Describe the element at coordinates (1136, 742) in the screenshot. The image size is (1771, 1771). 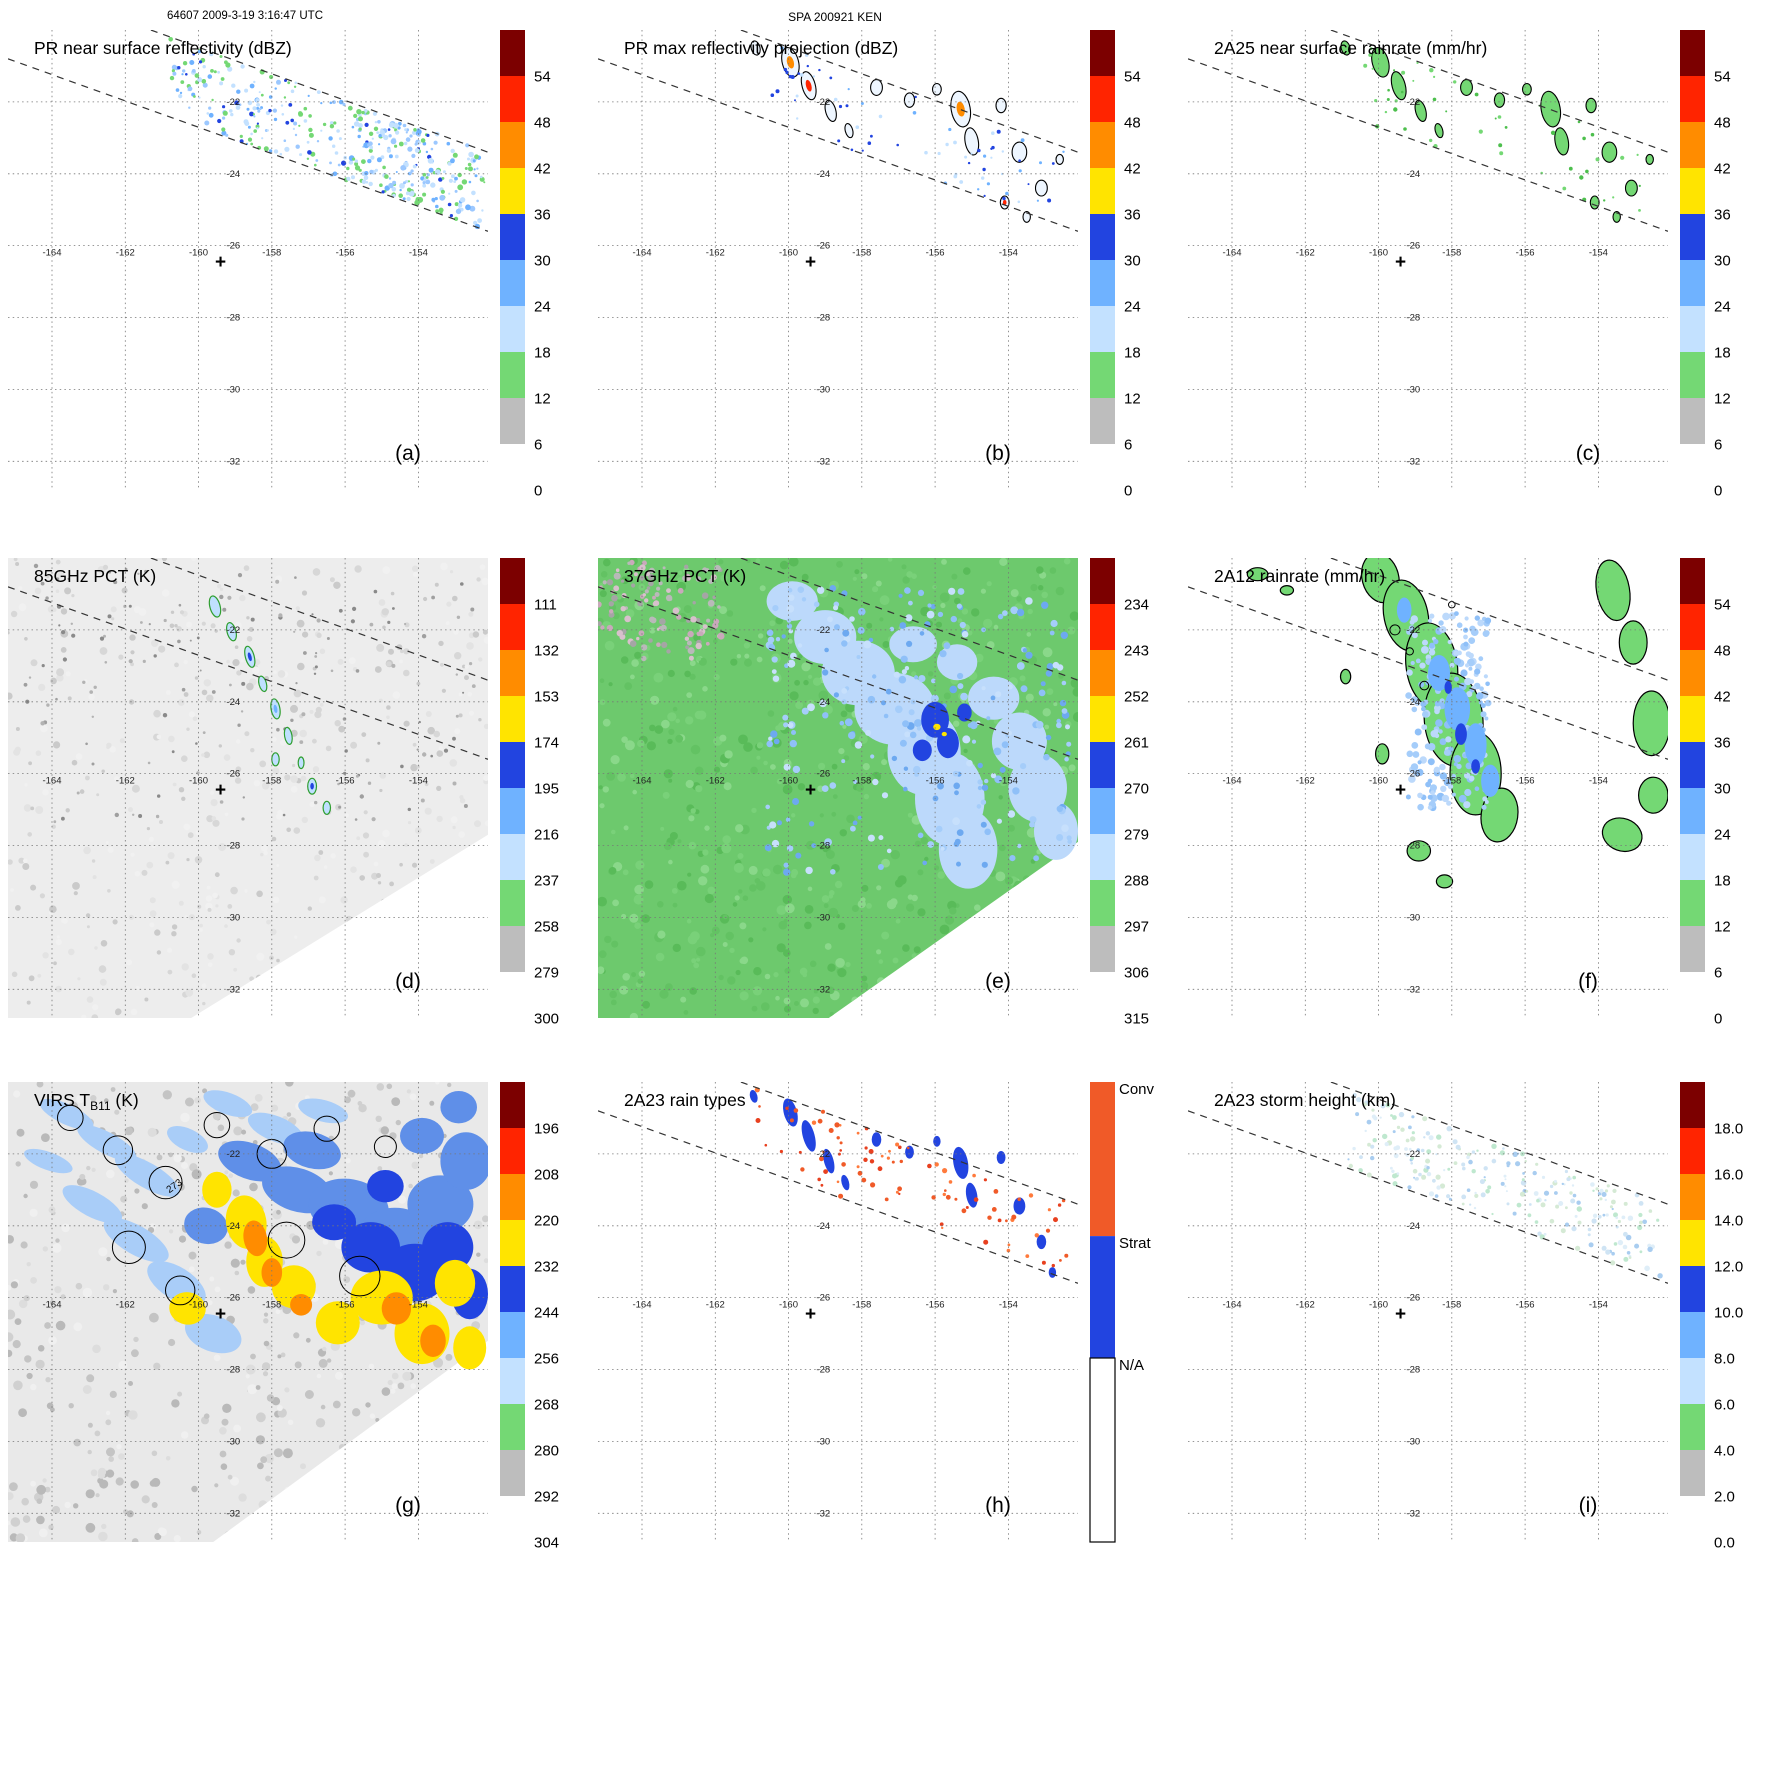
I see `colorbar-tick-label: 261` at that location.